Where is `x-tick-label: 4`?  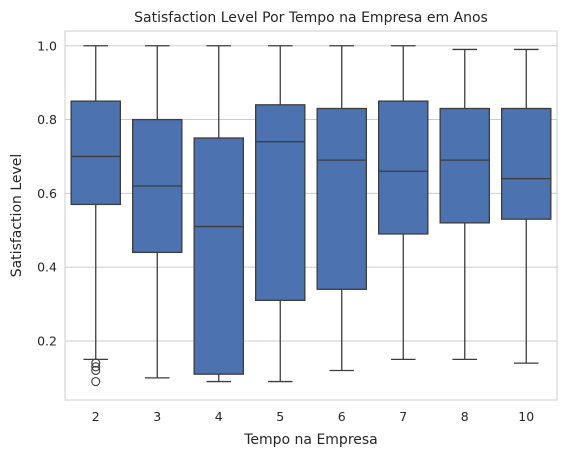 x-tick-label: 4 is located at coordinates (219, 416).